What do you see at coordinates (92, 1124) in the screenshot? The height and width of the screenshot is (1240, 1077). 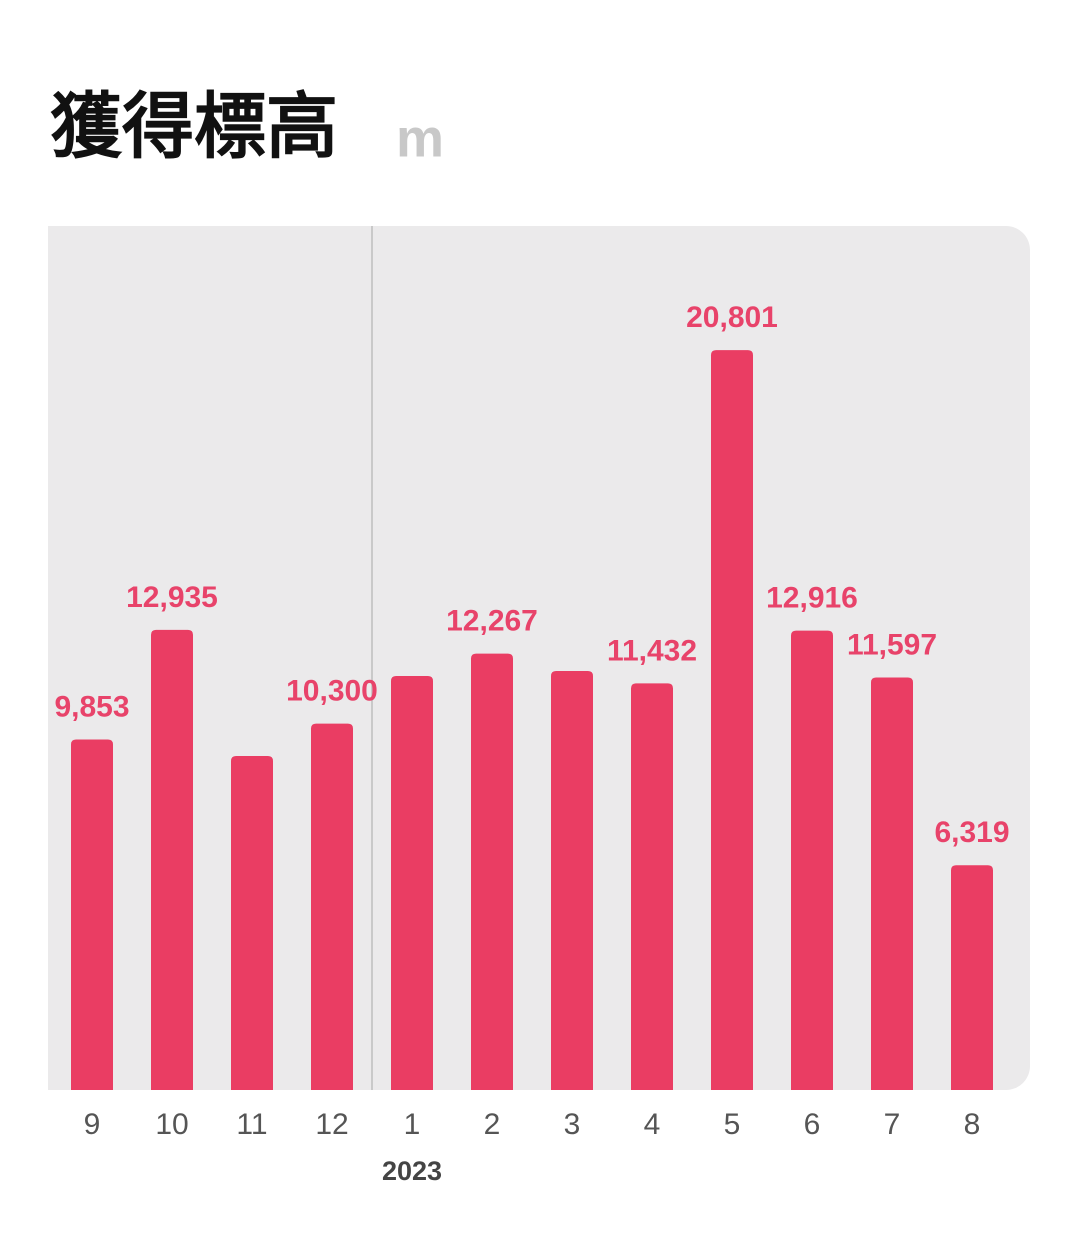 I see `x-tick-label: 9` at bounding box center [92, 1124].